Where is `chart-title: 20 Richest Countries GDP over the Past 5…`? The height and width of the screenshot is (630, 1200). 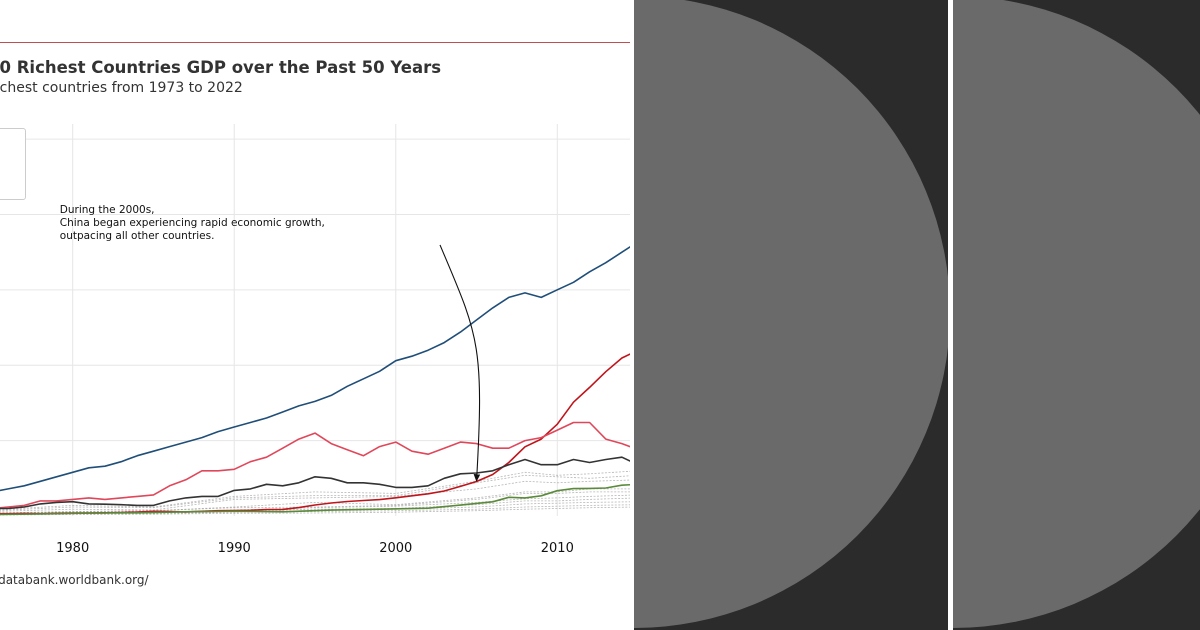 chart-title: 20 Richest Countries GDP over the Past 5… is located at coordinates (221, 67).